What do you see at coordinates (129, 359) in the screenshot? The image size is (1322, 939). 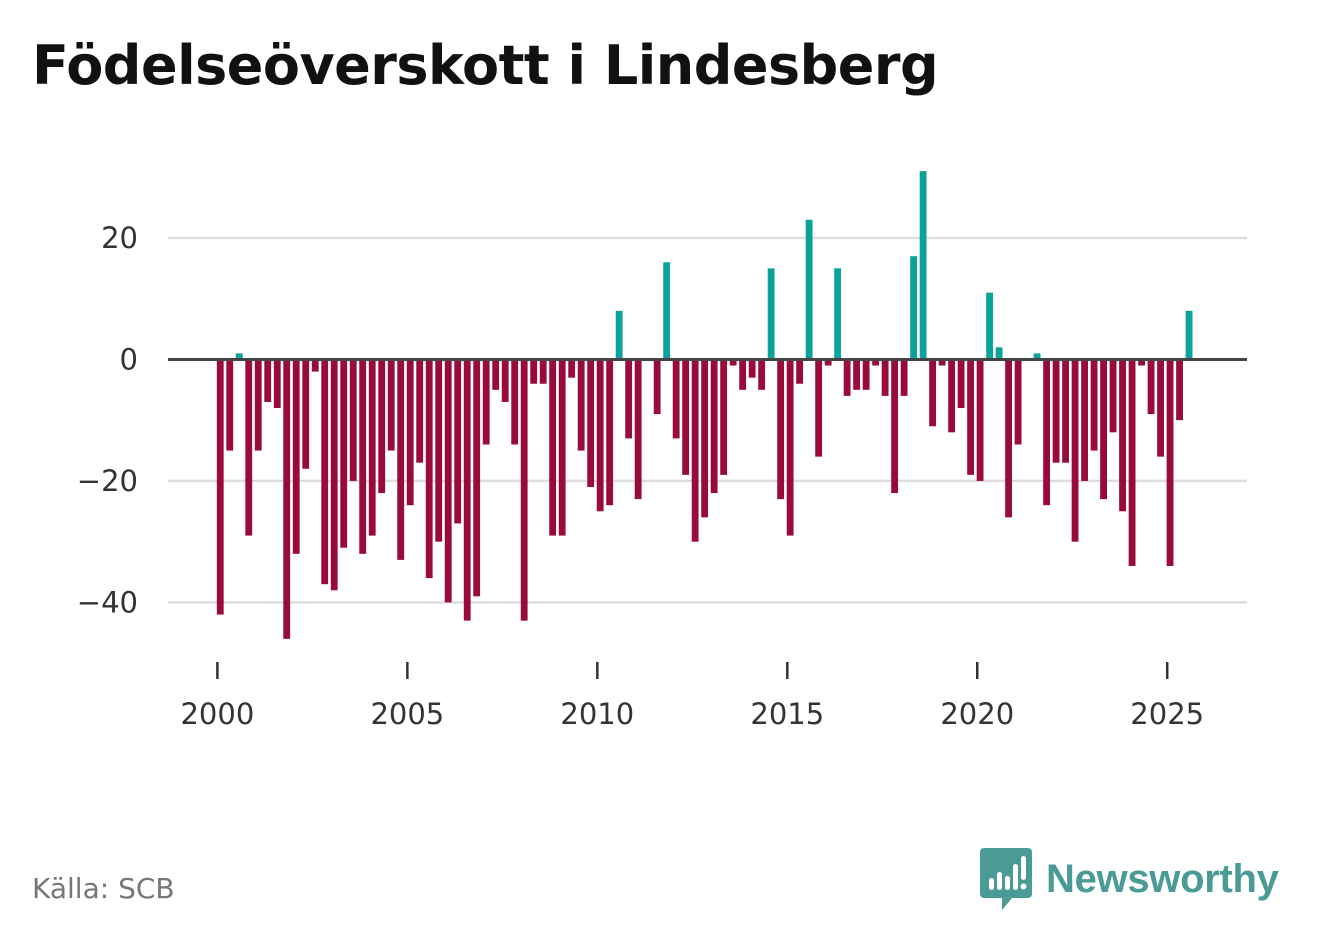 I see `y-tick-label: 0` at bounding box center [129, 359].